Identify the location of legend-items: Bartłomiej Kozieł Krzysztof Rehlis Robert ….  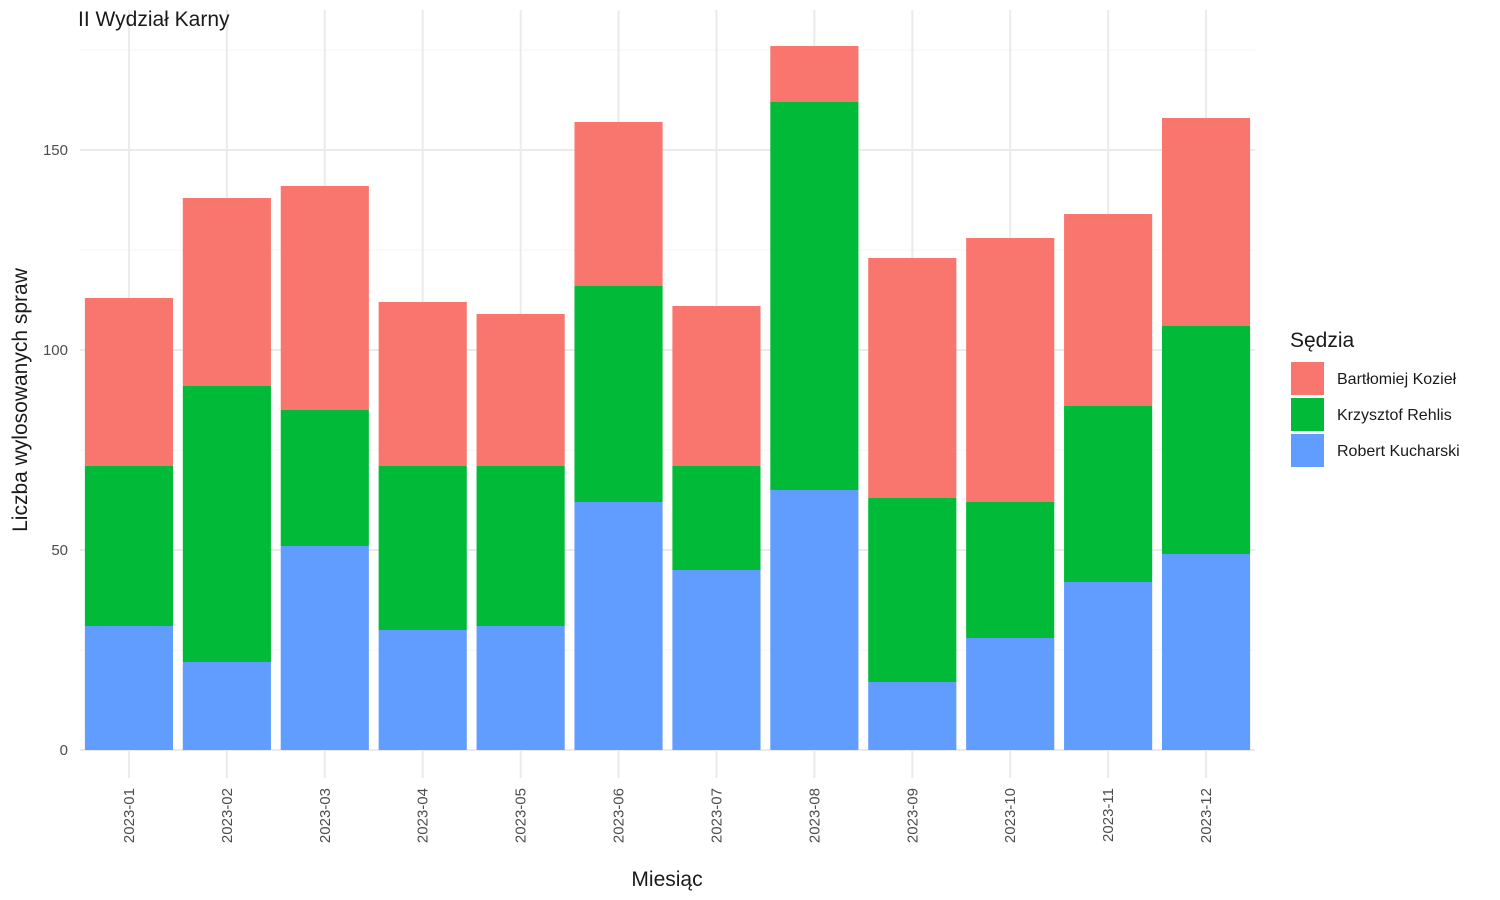
(1375, 414).